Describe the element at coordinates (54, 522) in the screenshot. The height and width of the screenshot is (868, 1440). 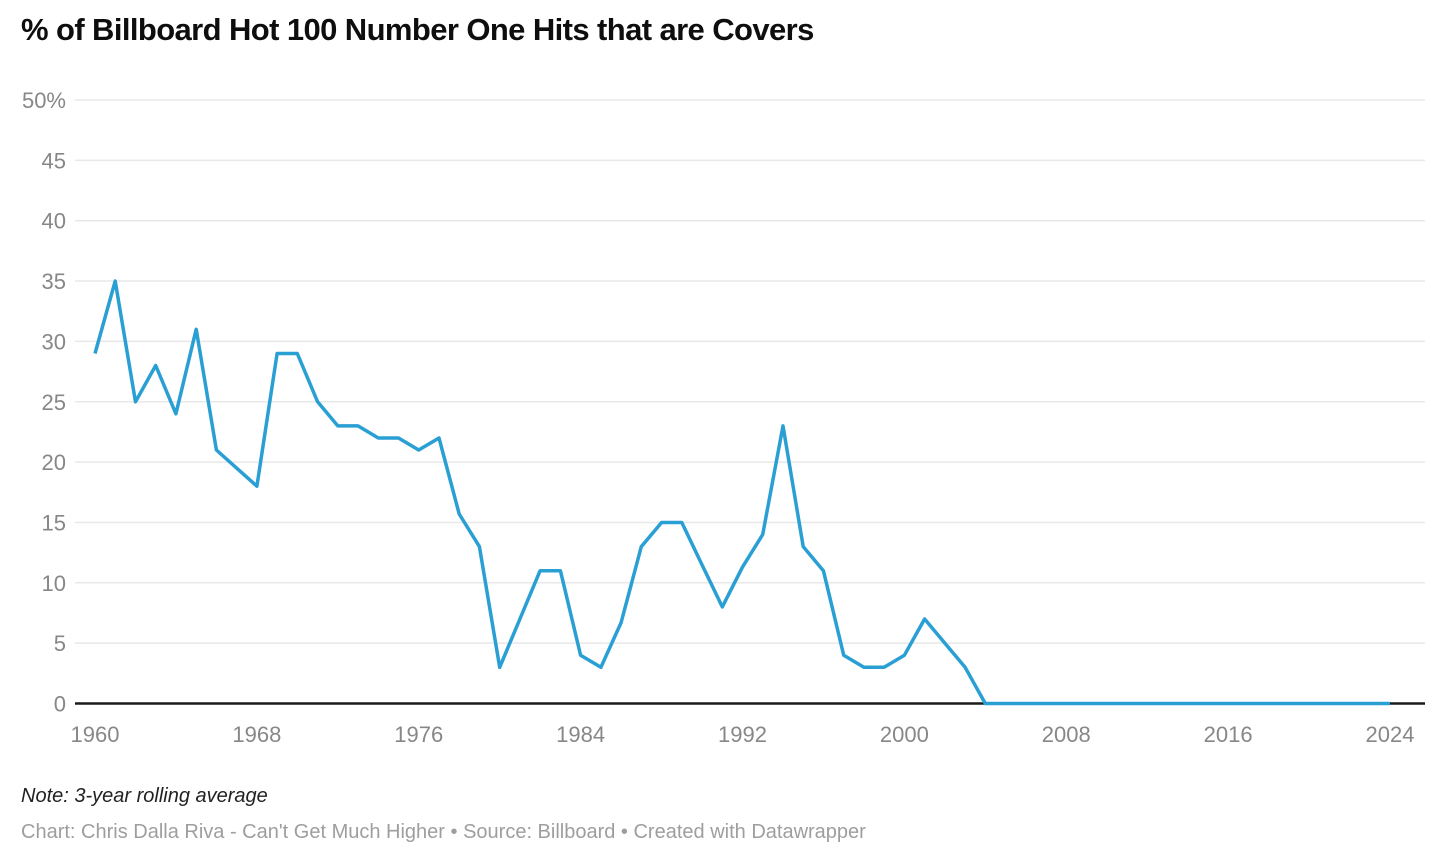
I see `y-tick-label: 15` at that location.